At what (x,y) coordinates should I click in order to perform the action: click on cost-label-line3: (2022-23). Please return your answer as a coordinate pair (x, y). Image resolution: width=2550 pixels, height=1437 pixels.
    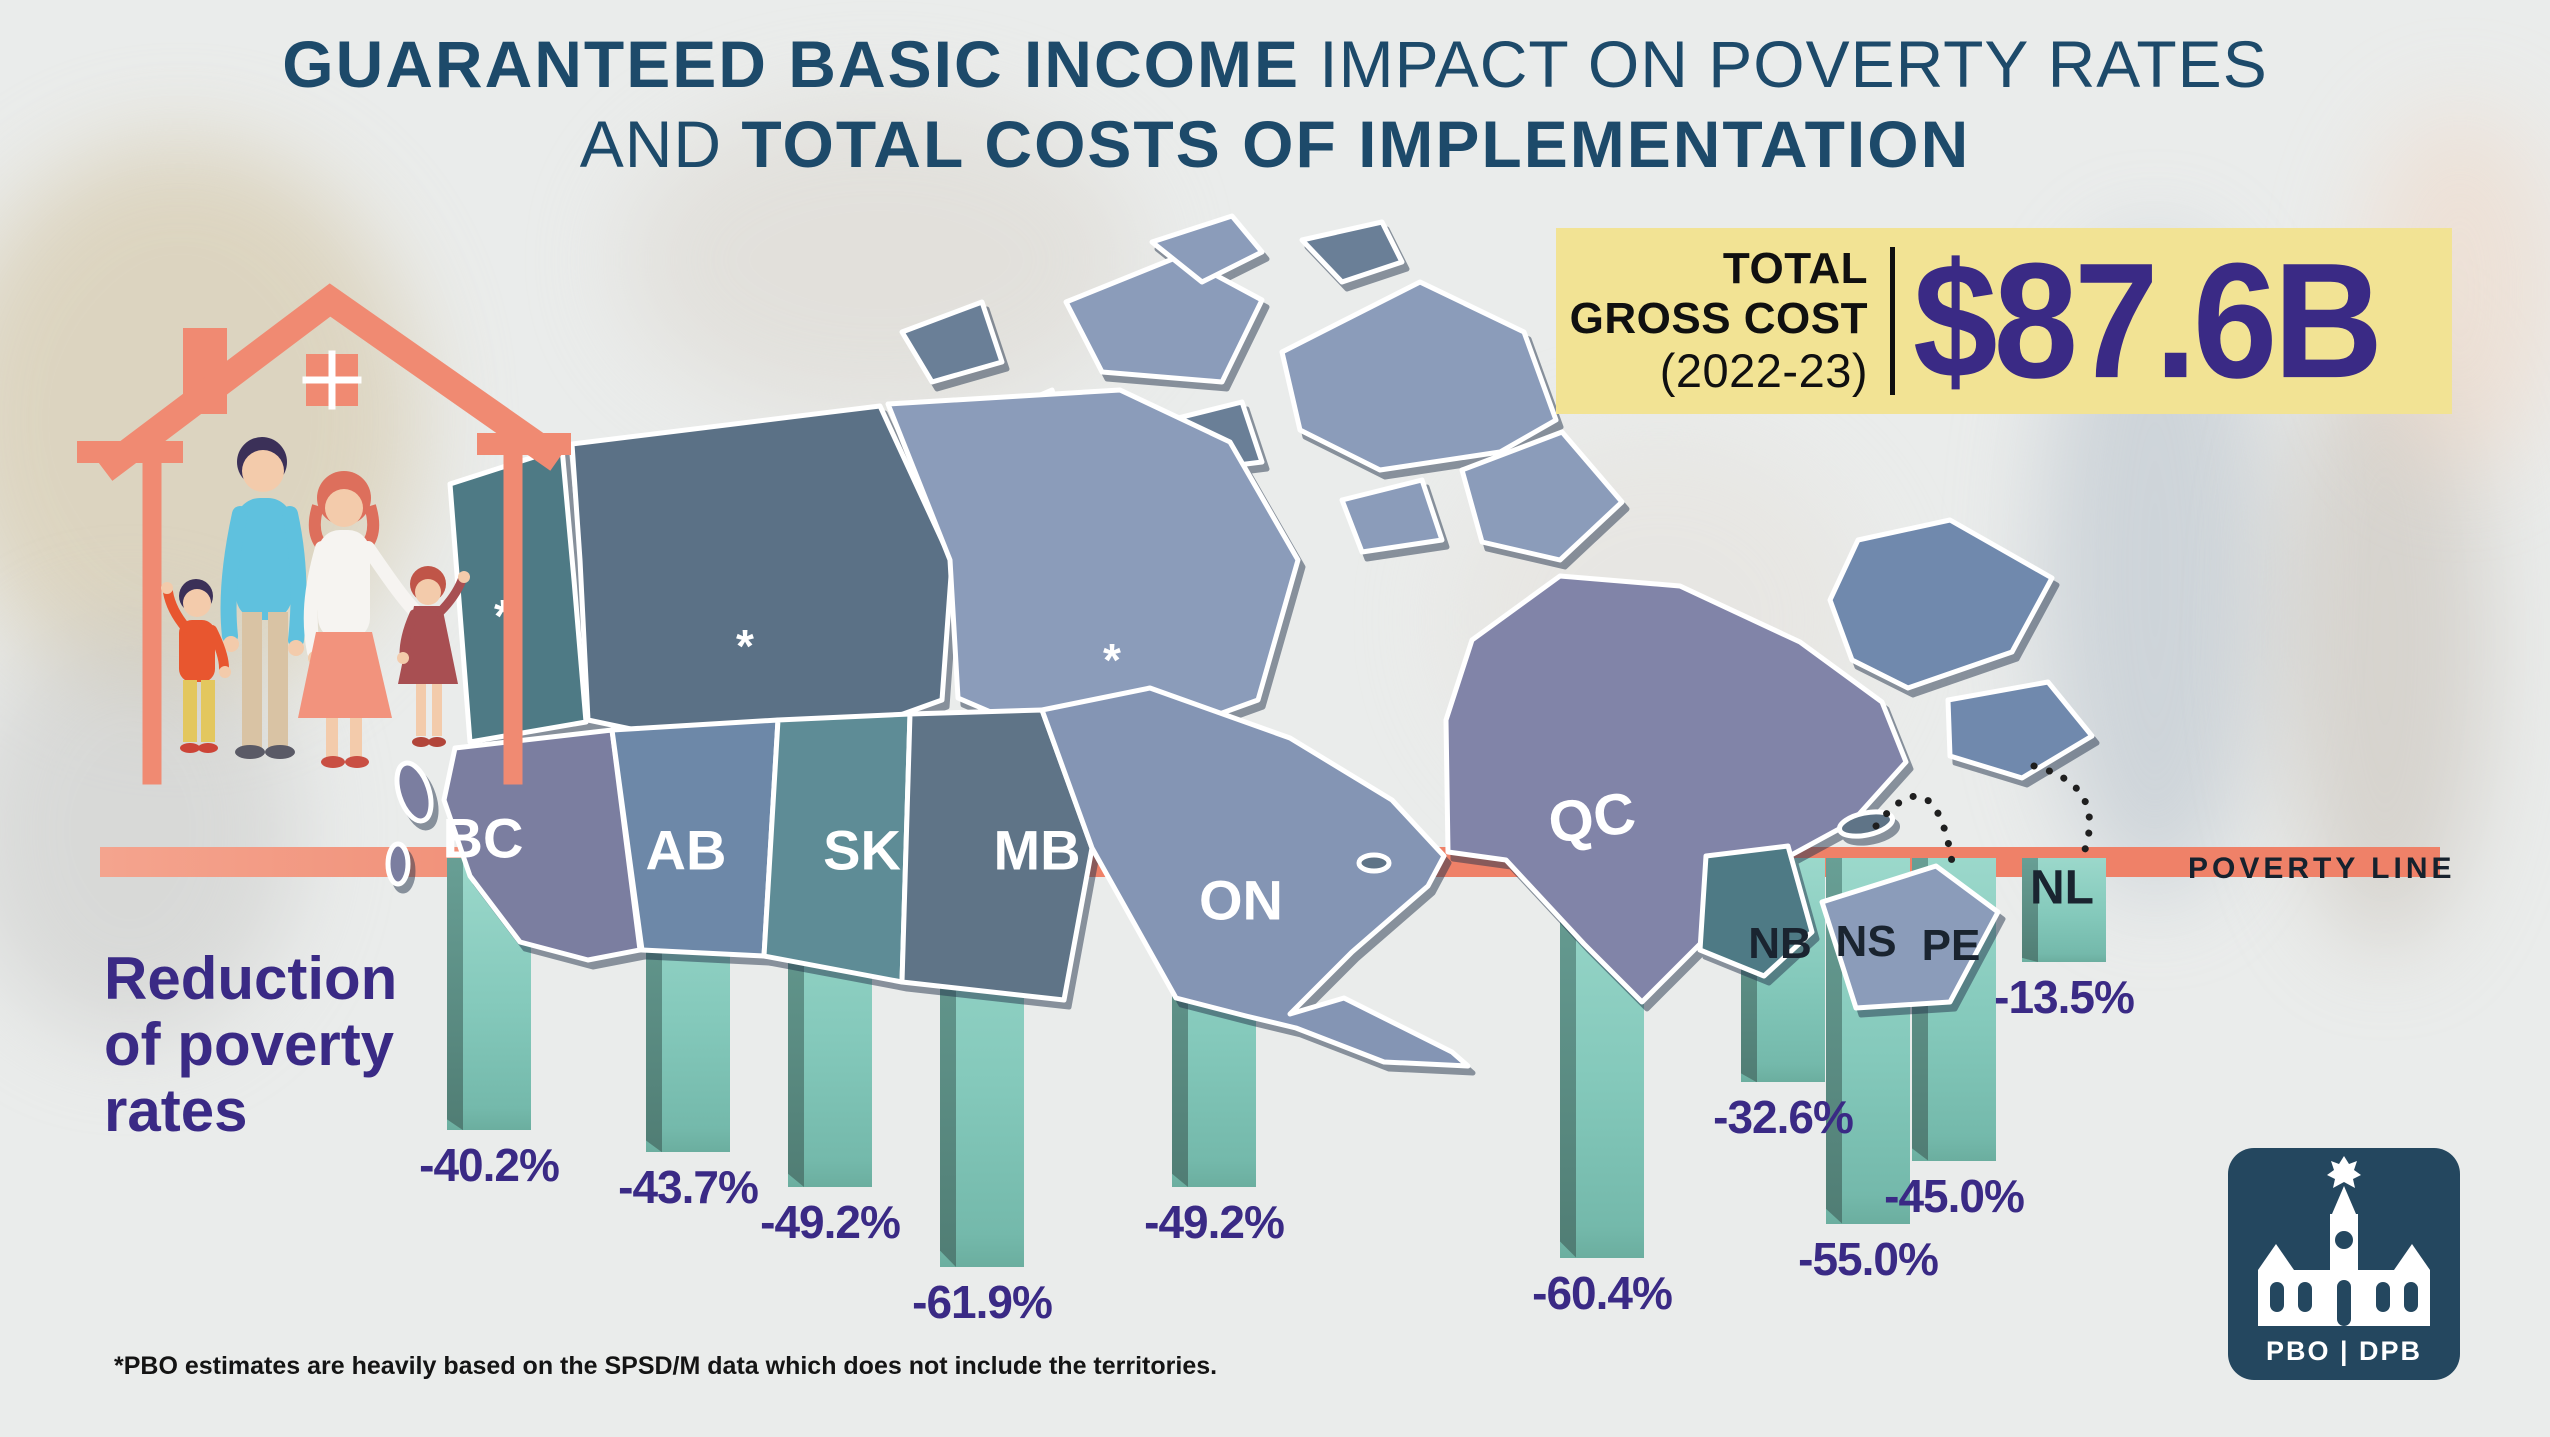
    Looking at the image, I should click on (1763, 371).